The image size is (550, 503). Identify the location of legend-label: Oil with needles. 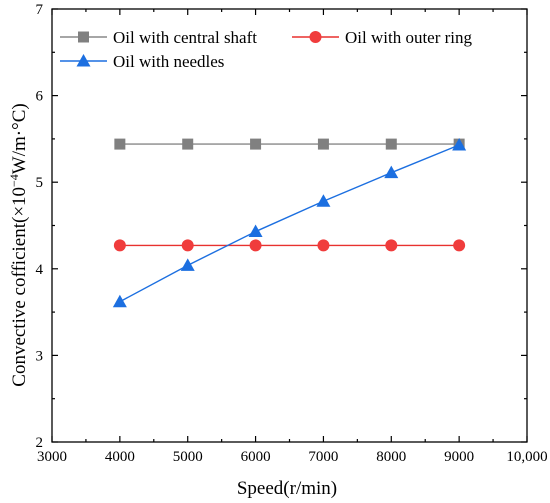
(168, 61).